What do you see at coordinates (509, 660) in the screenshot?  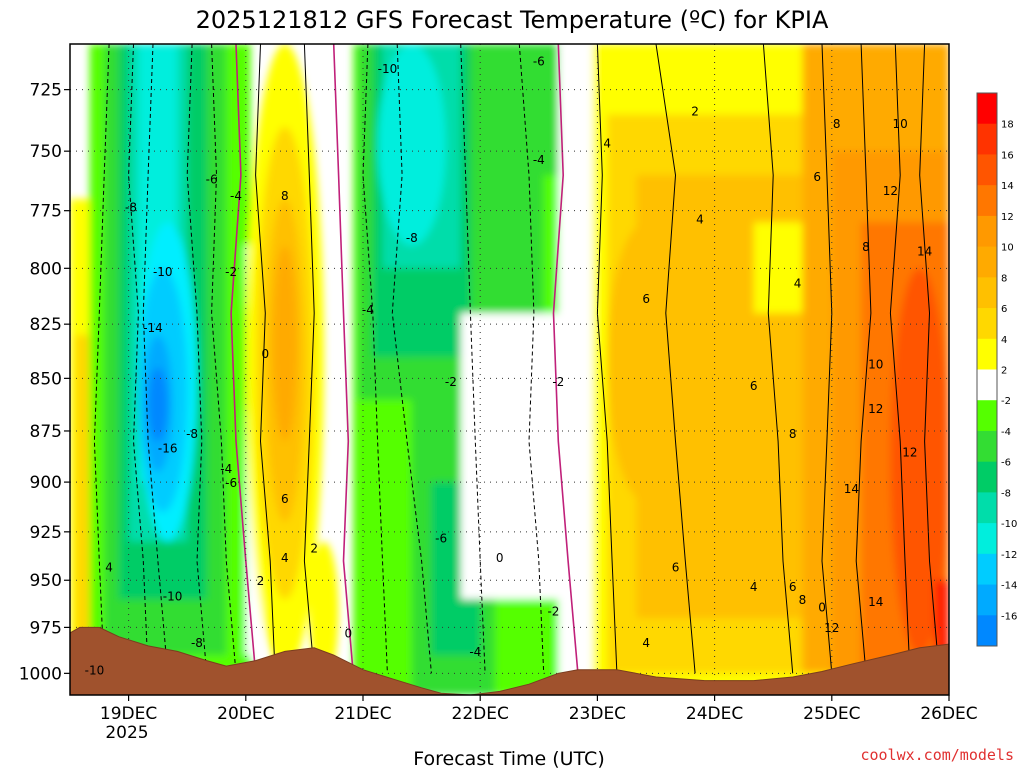 I see `terrain-surface` at bounding box center [509, 660].